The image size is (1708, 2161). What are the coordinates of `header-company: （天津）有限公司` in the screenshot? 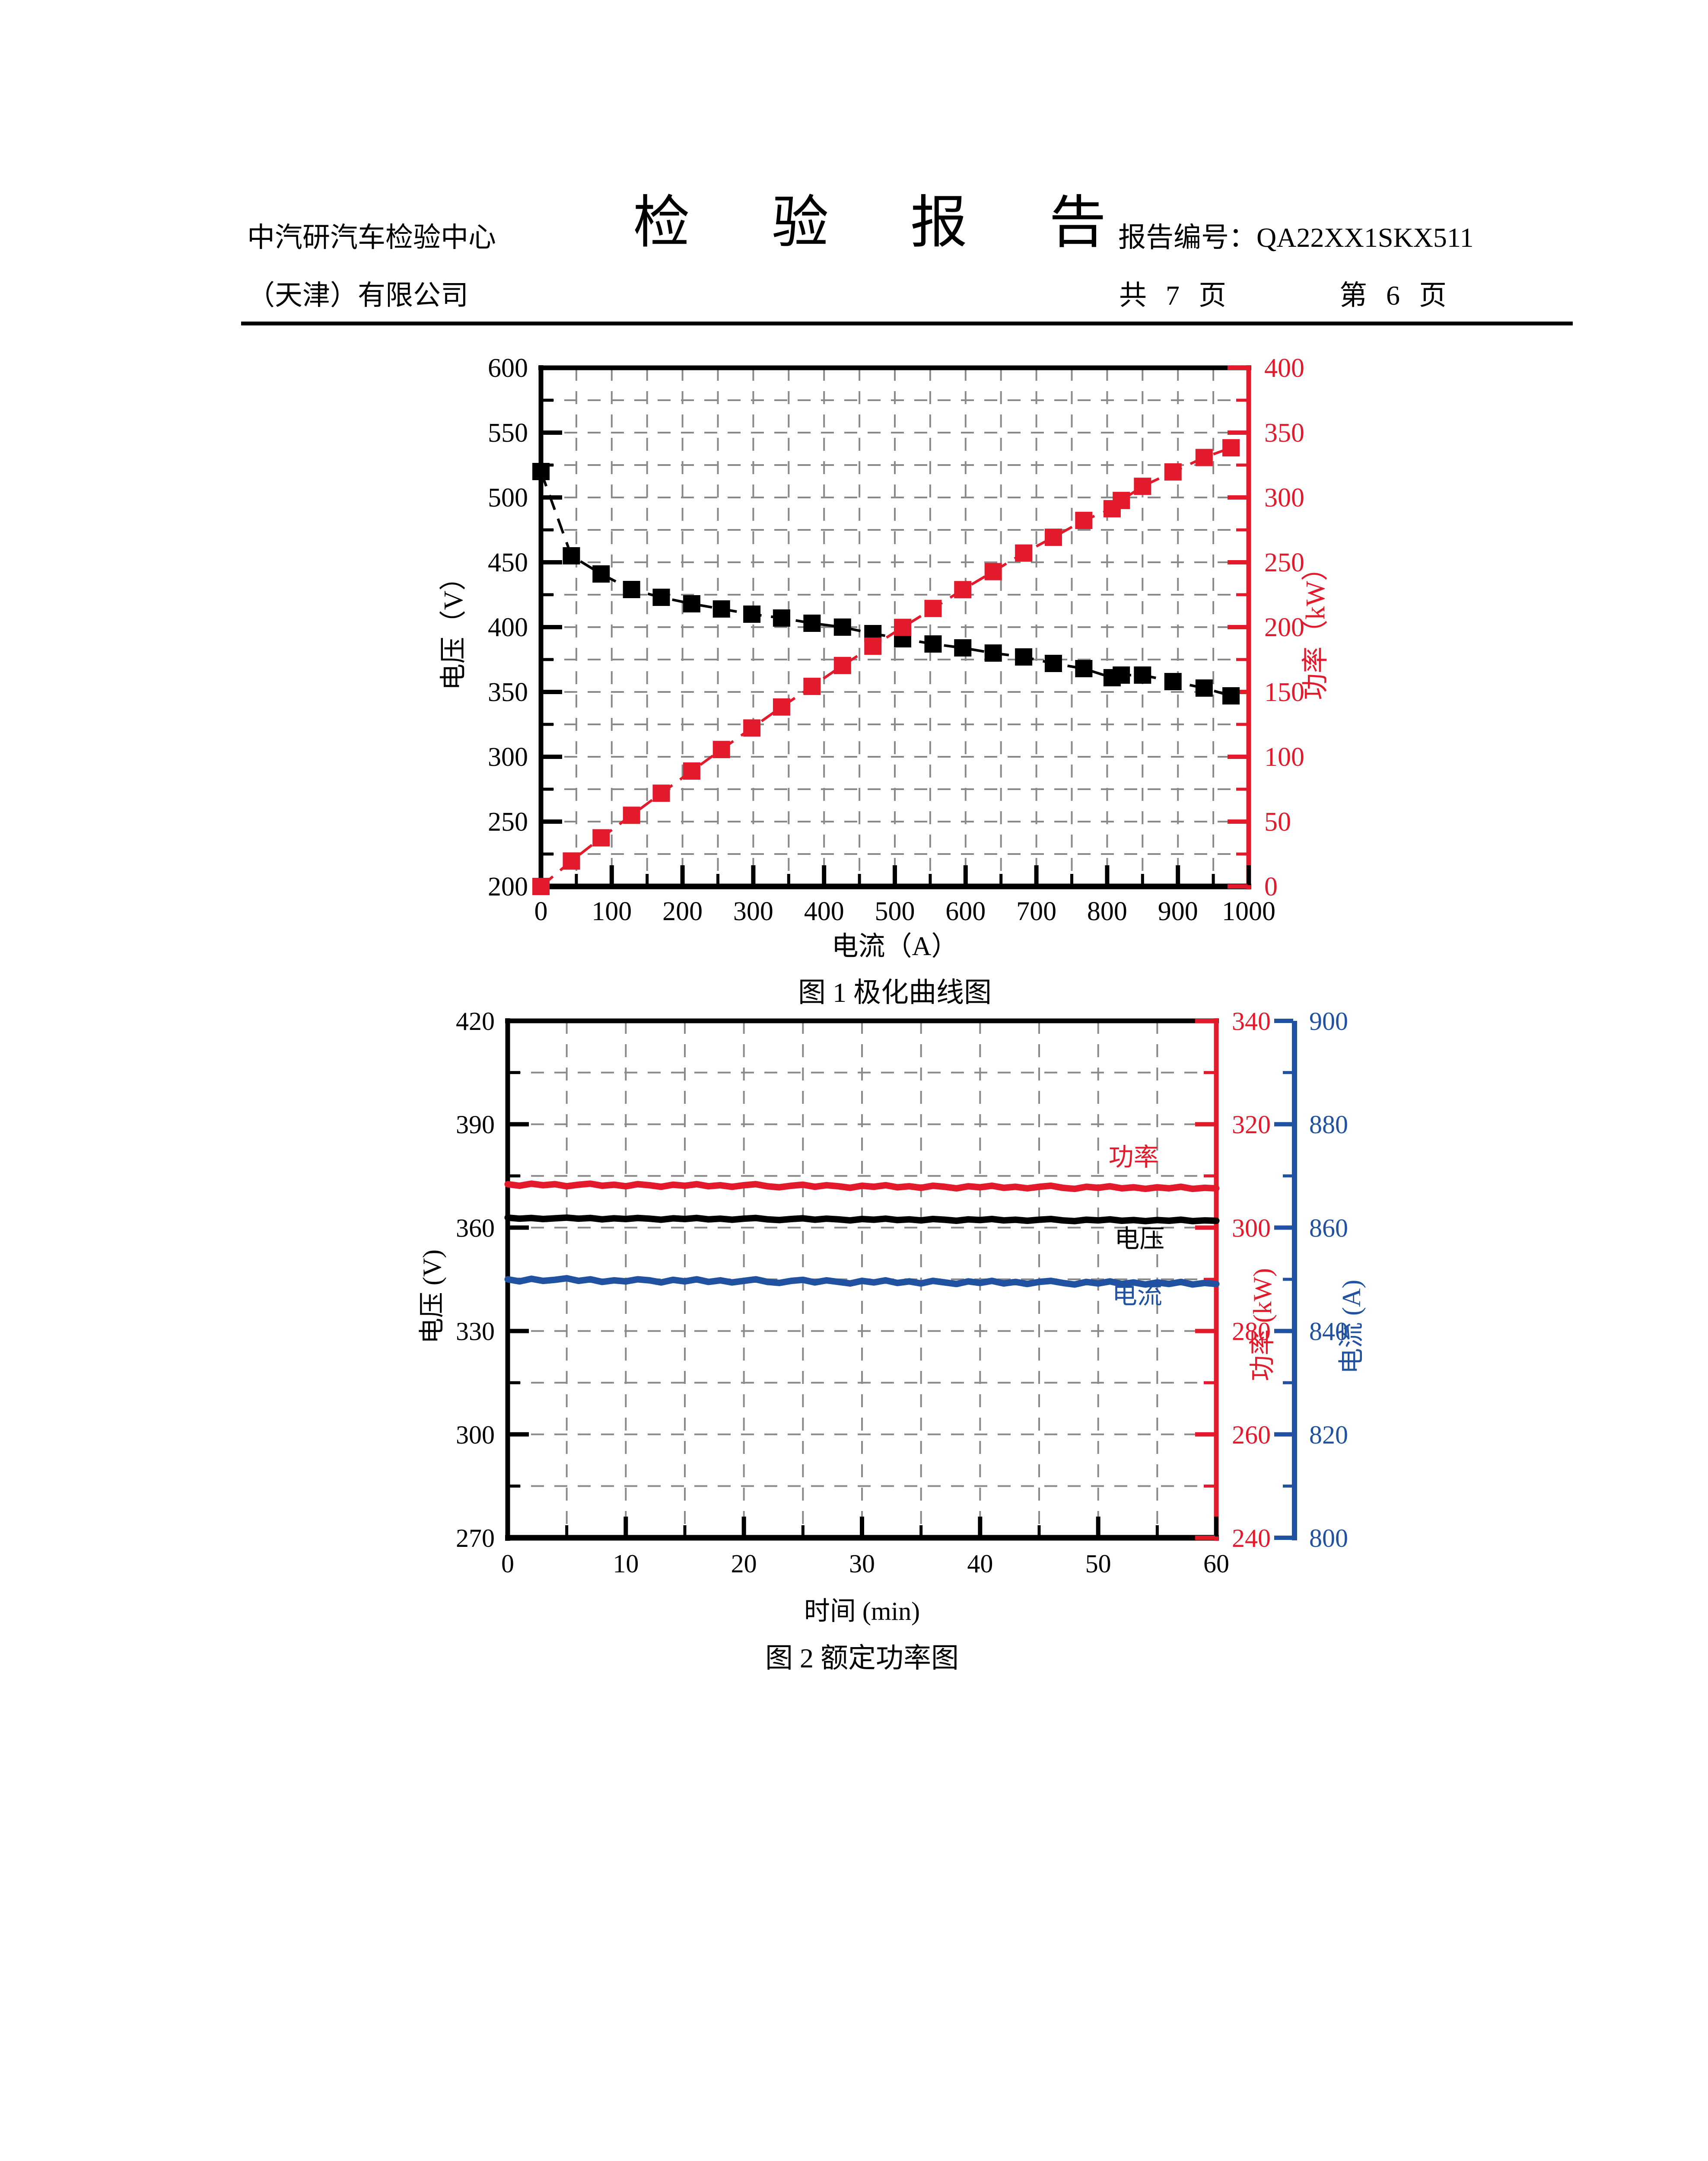 It's located at (357, 295).